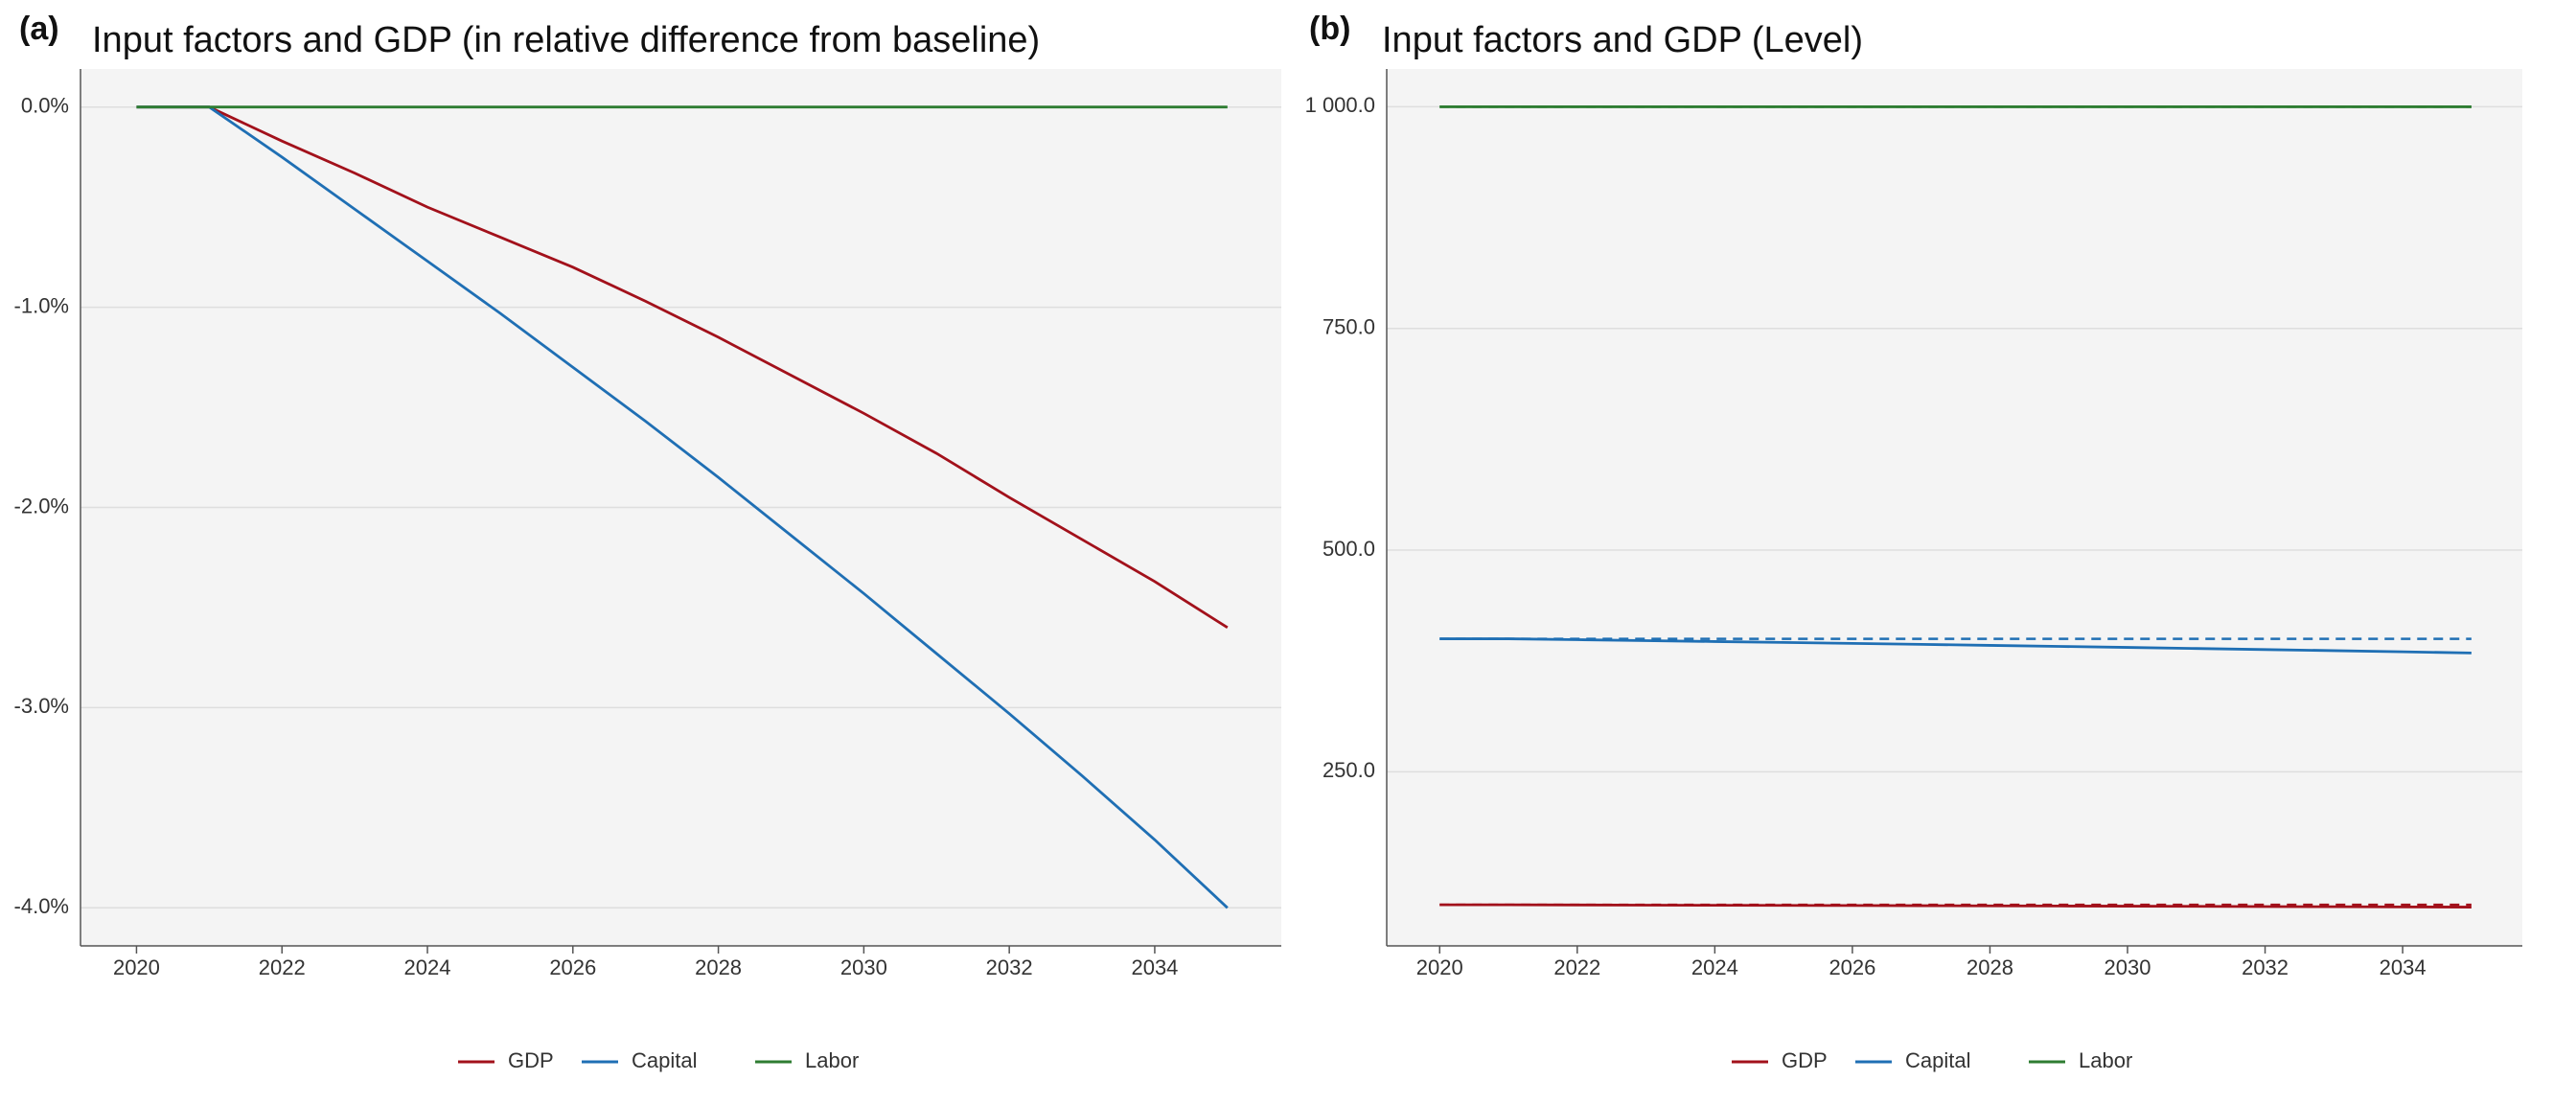  What do you see at coordinates (41, 305) in the screenshot?
I see `y-tick-label: -1.0%` at bounding box center [41, 305].